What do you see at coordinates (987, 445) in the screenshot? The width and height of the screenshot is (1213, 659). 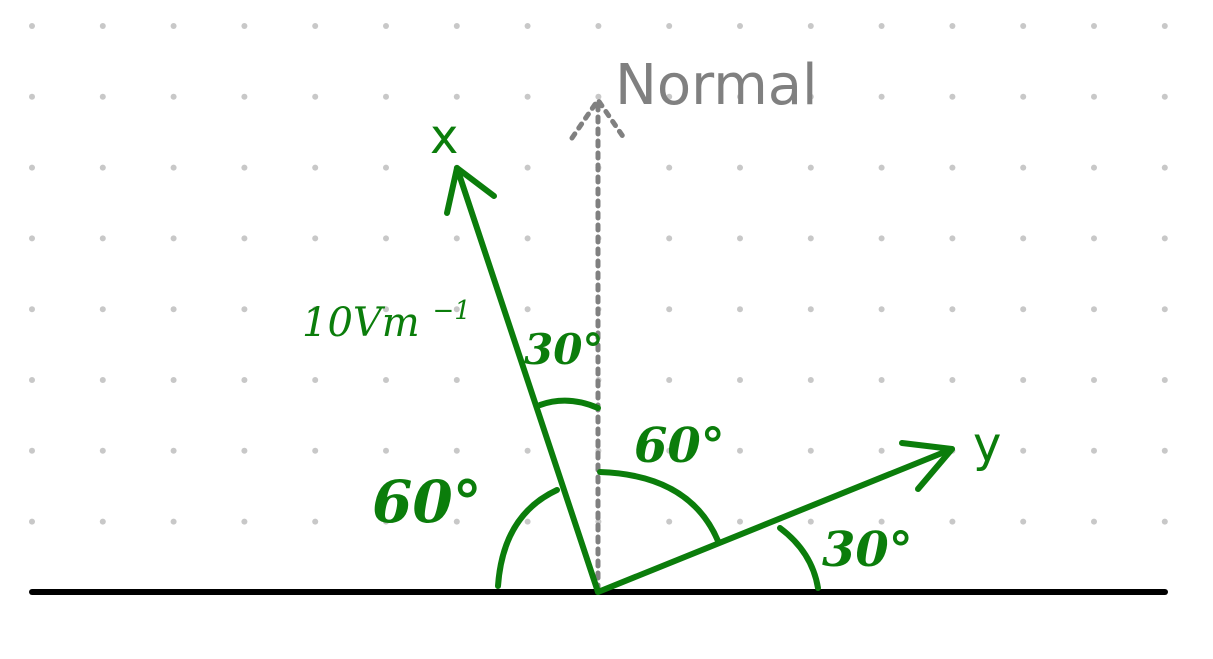 I see `y-axis-label: y` at bounding box center [987, 445].